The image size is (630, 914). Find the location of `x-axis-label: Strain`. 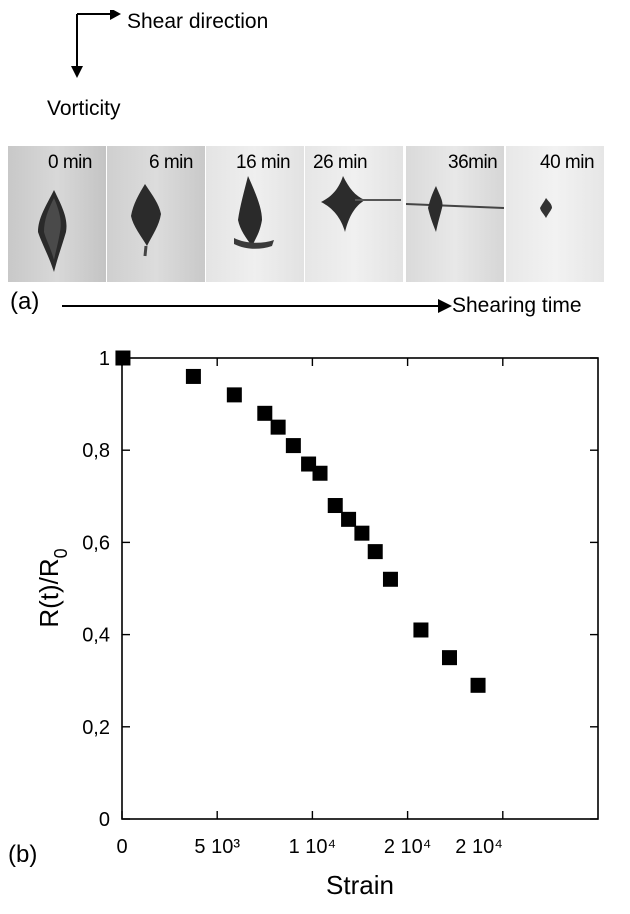

x-axis-label: Strain is located at coordinates (360, 885).